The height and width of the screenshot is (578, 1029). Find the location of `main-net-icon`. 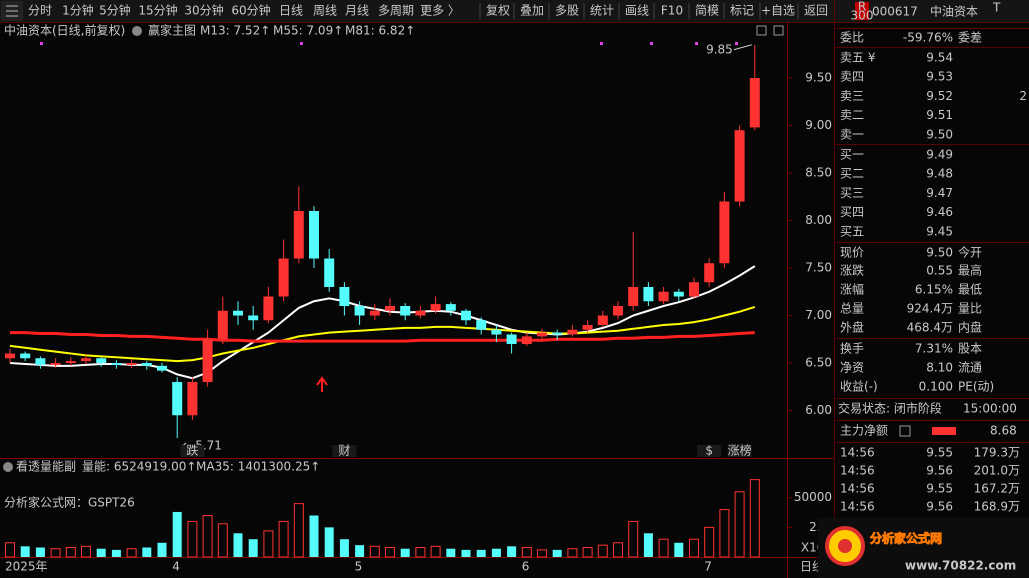

main-net-icon is located at coordinates (905, 431).